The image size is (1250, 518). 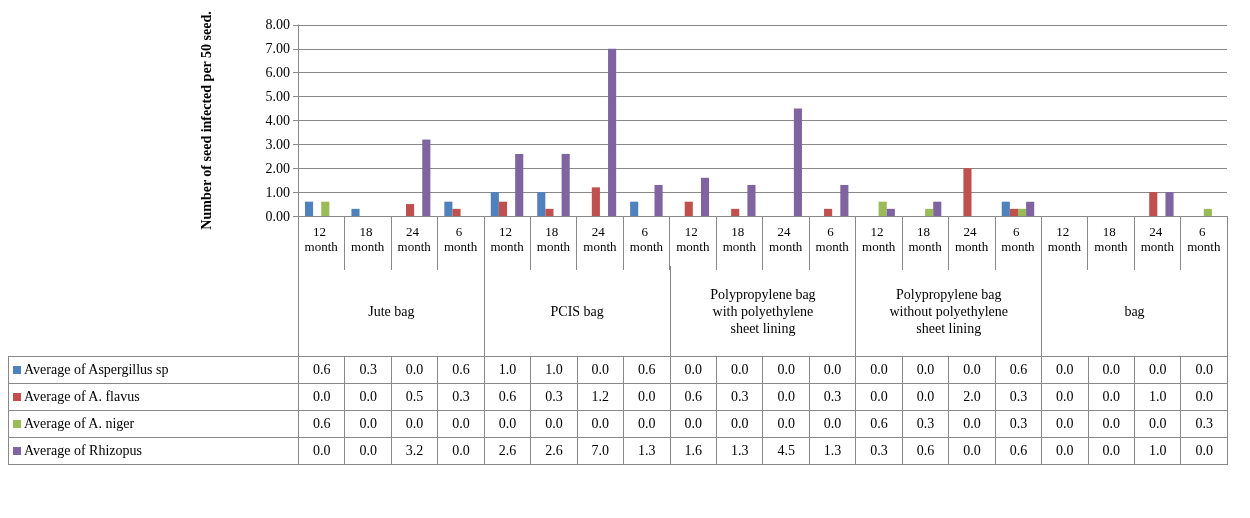 I want to click on text: bag, so click(x=1134, y=311).